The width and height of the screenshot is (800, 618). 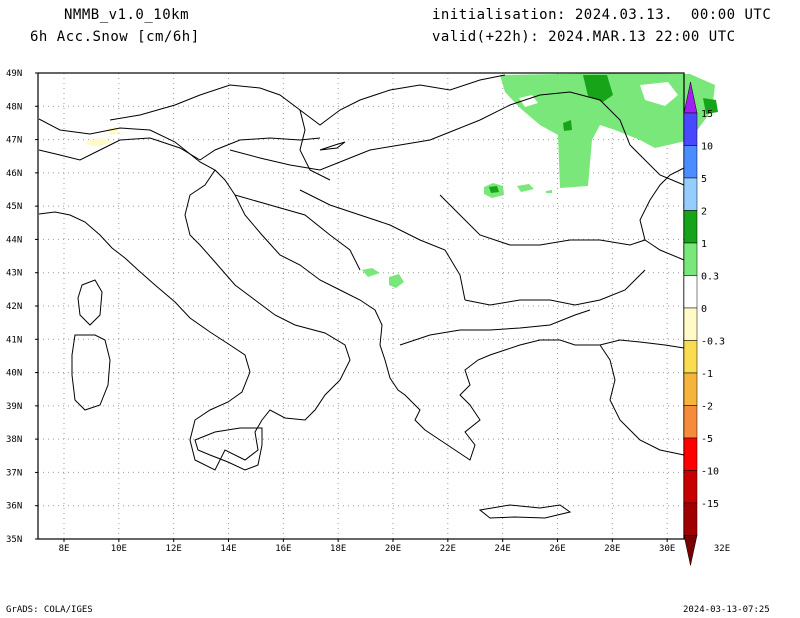 What do you see at coordinates (494, 189) in the screenshot?
I see `snow-area-carpathians-core` at bounding box center [494, 189].